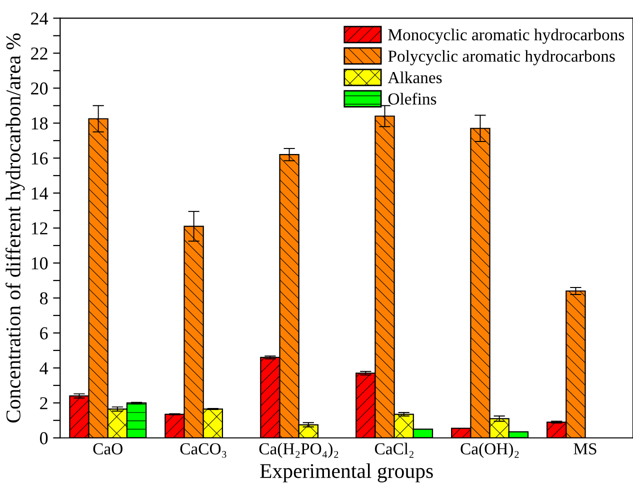 The image size is (633, 492). I want to click on y-tick-label: 12, so click(40, 228).